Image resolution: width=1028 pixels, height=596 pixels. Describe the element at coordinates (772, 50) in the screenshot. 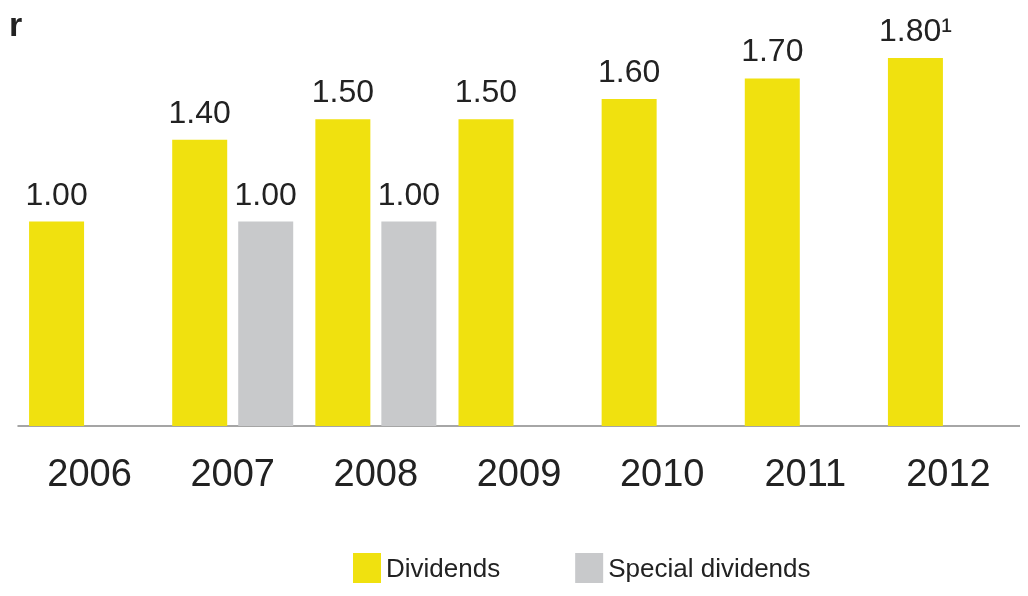

I see `data-label: 1.70` at that location.